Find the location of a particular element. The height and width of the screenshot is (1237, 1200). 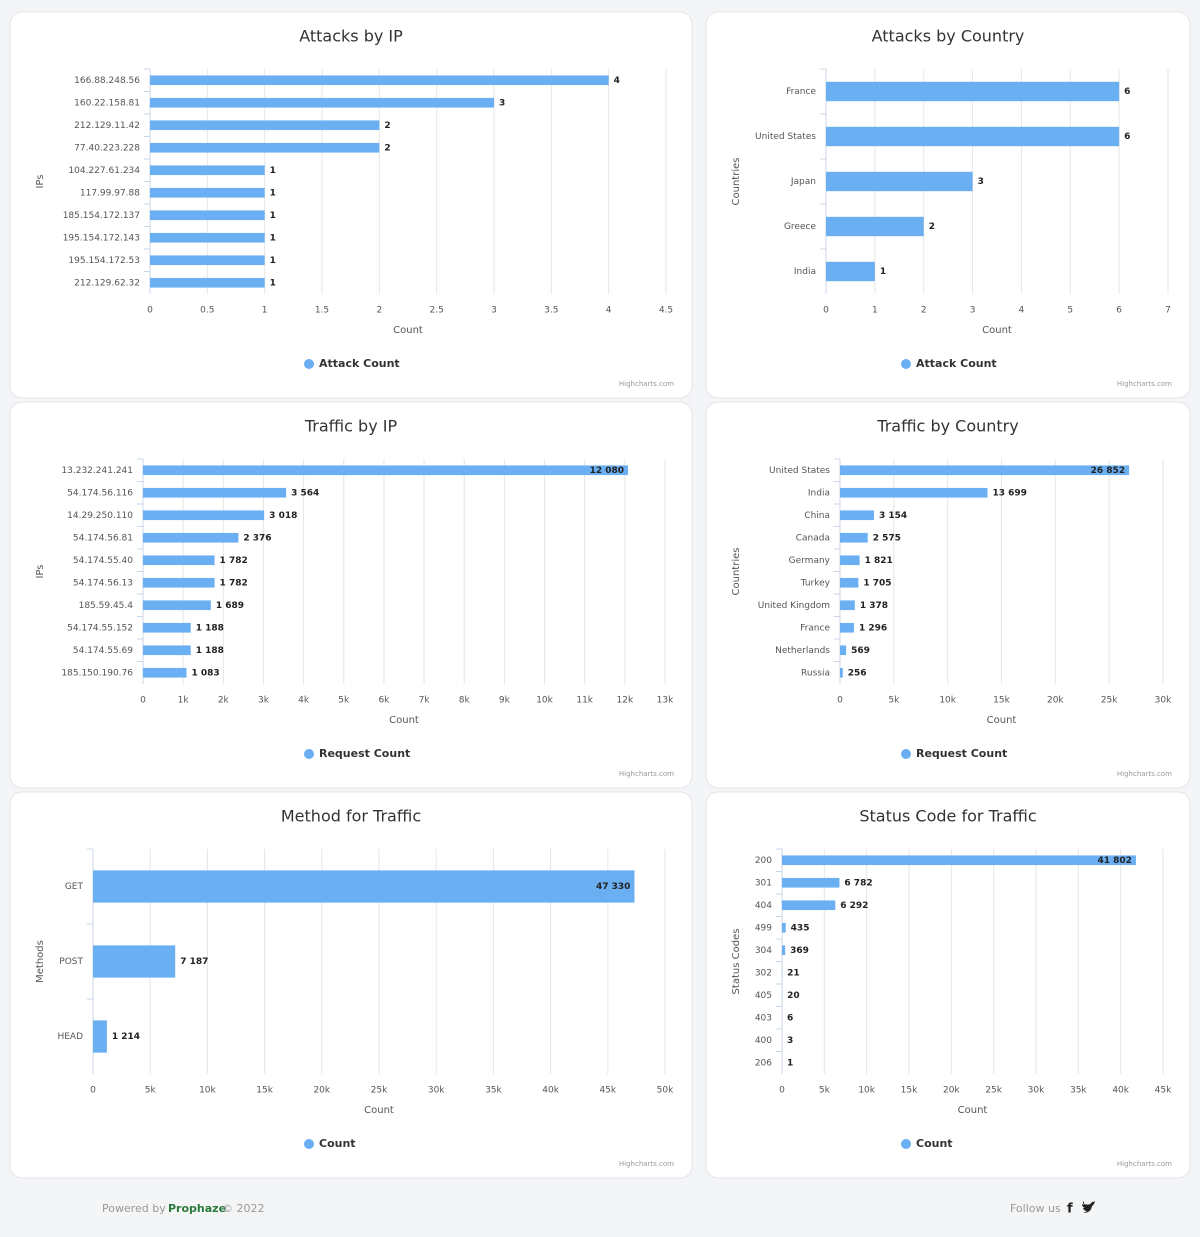

y-tick-label: 404 is located at coordinates (763, 906).